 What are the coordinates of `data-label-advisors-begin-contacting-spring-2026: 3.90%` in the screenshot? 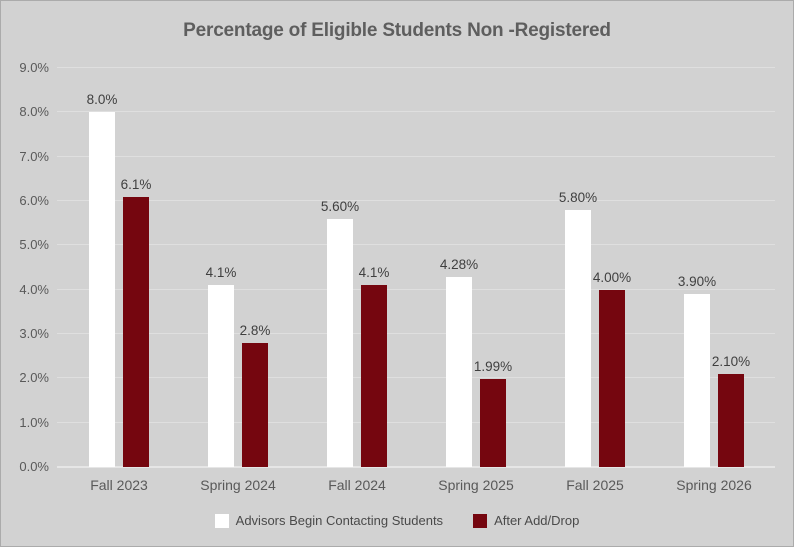 It's located at (697, 282).